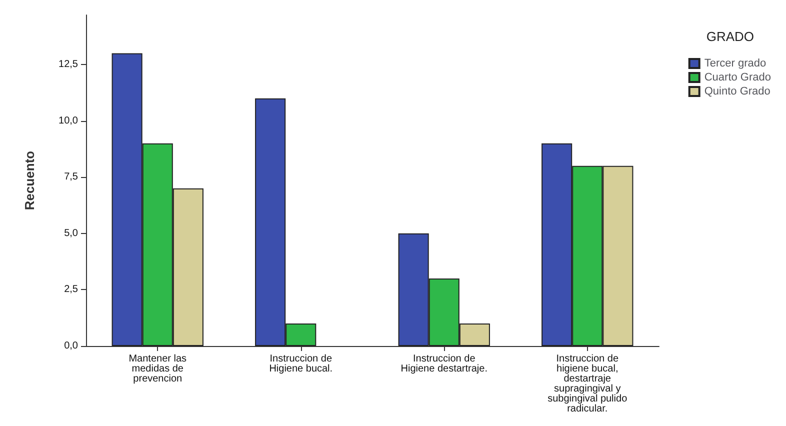  I want to click on legend-title: GRADO, so click(730, 36).